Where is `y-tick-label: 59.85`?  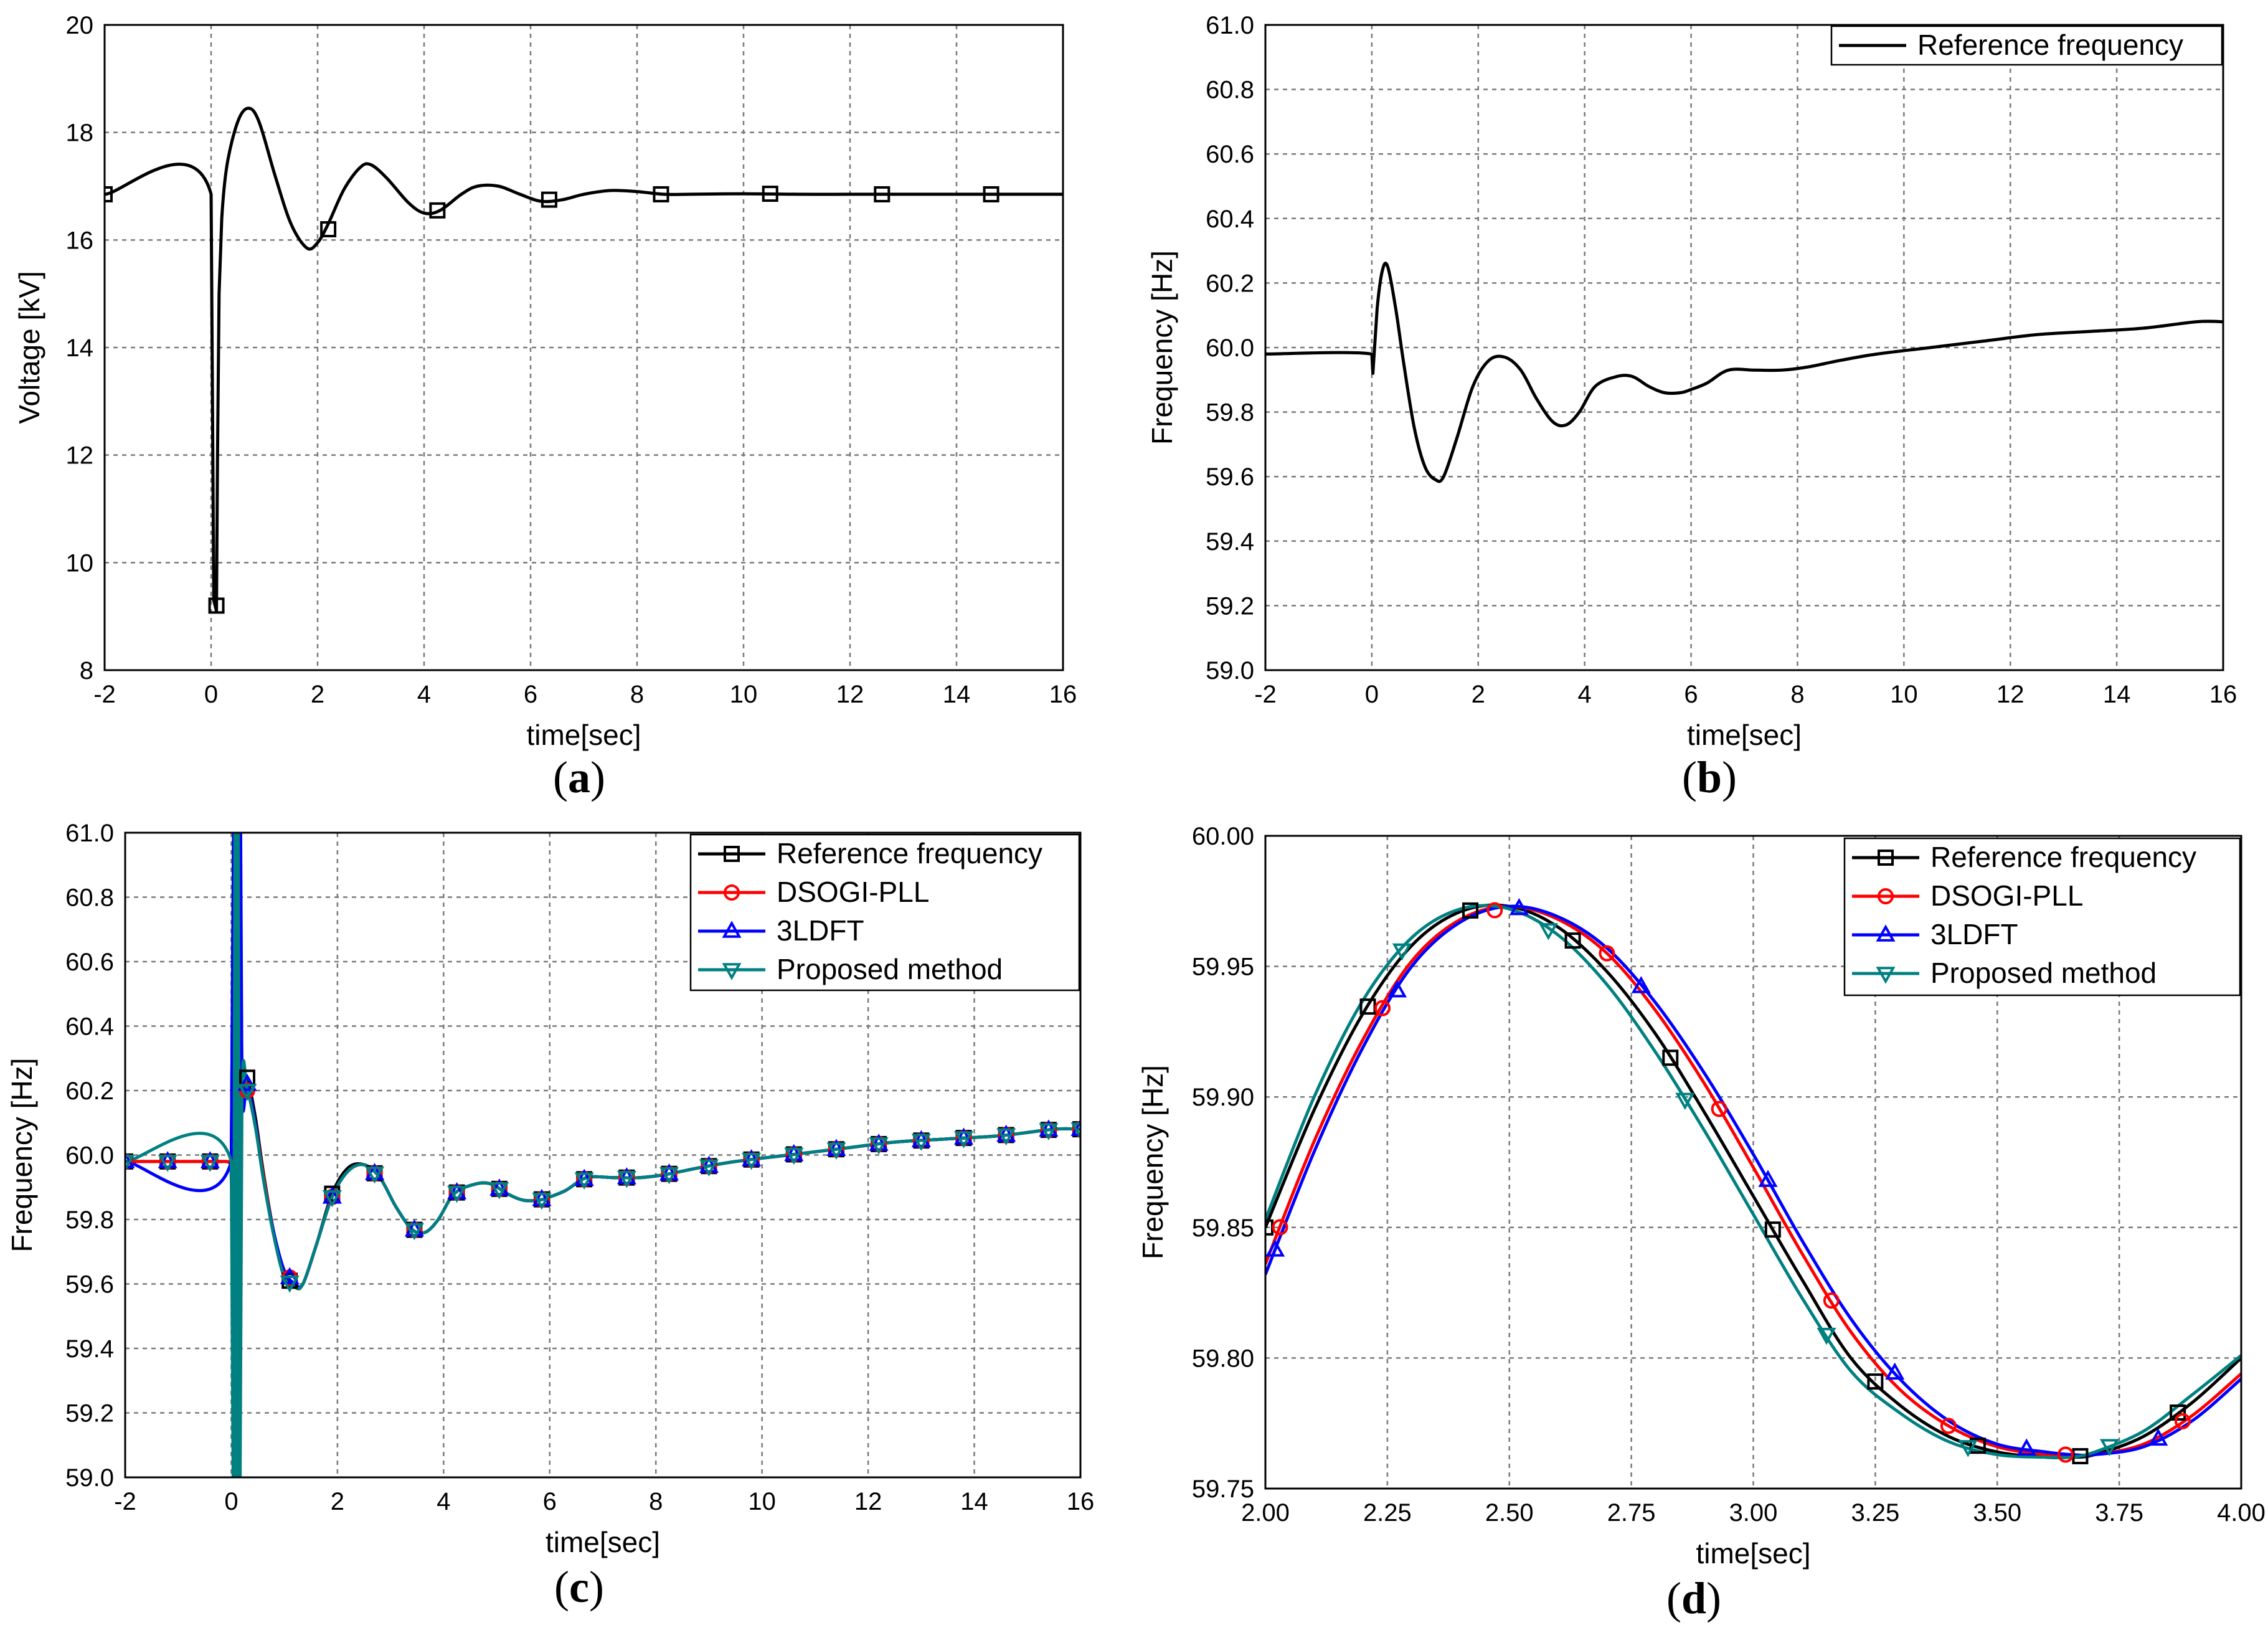 y-tick-label: 59.85 is located at coordinates (1223, 1228).